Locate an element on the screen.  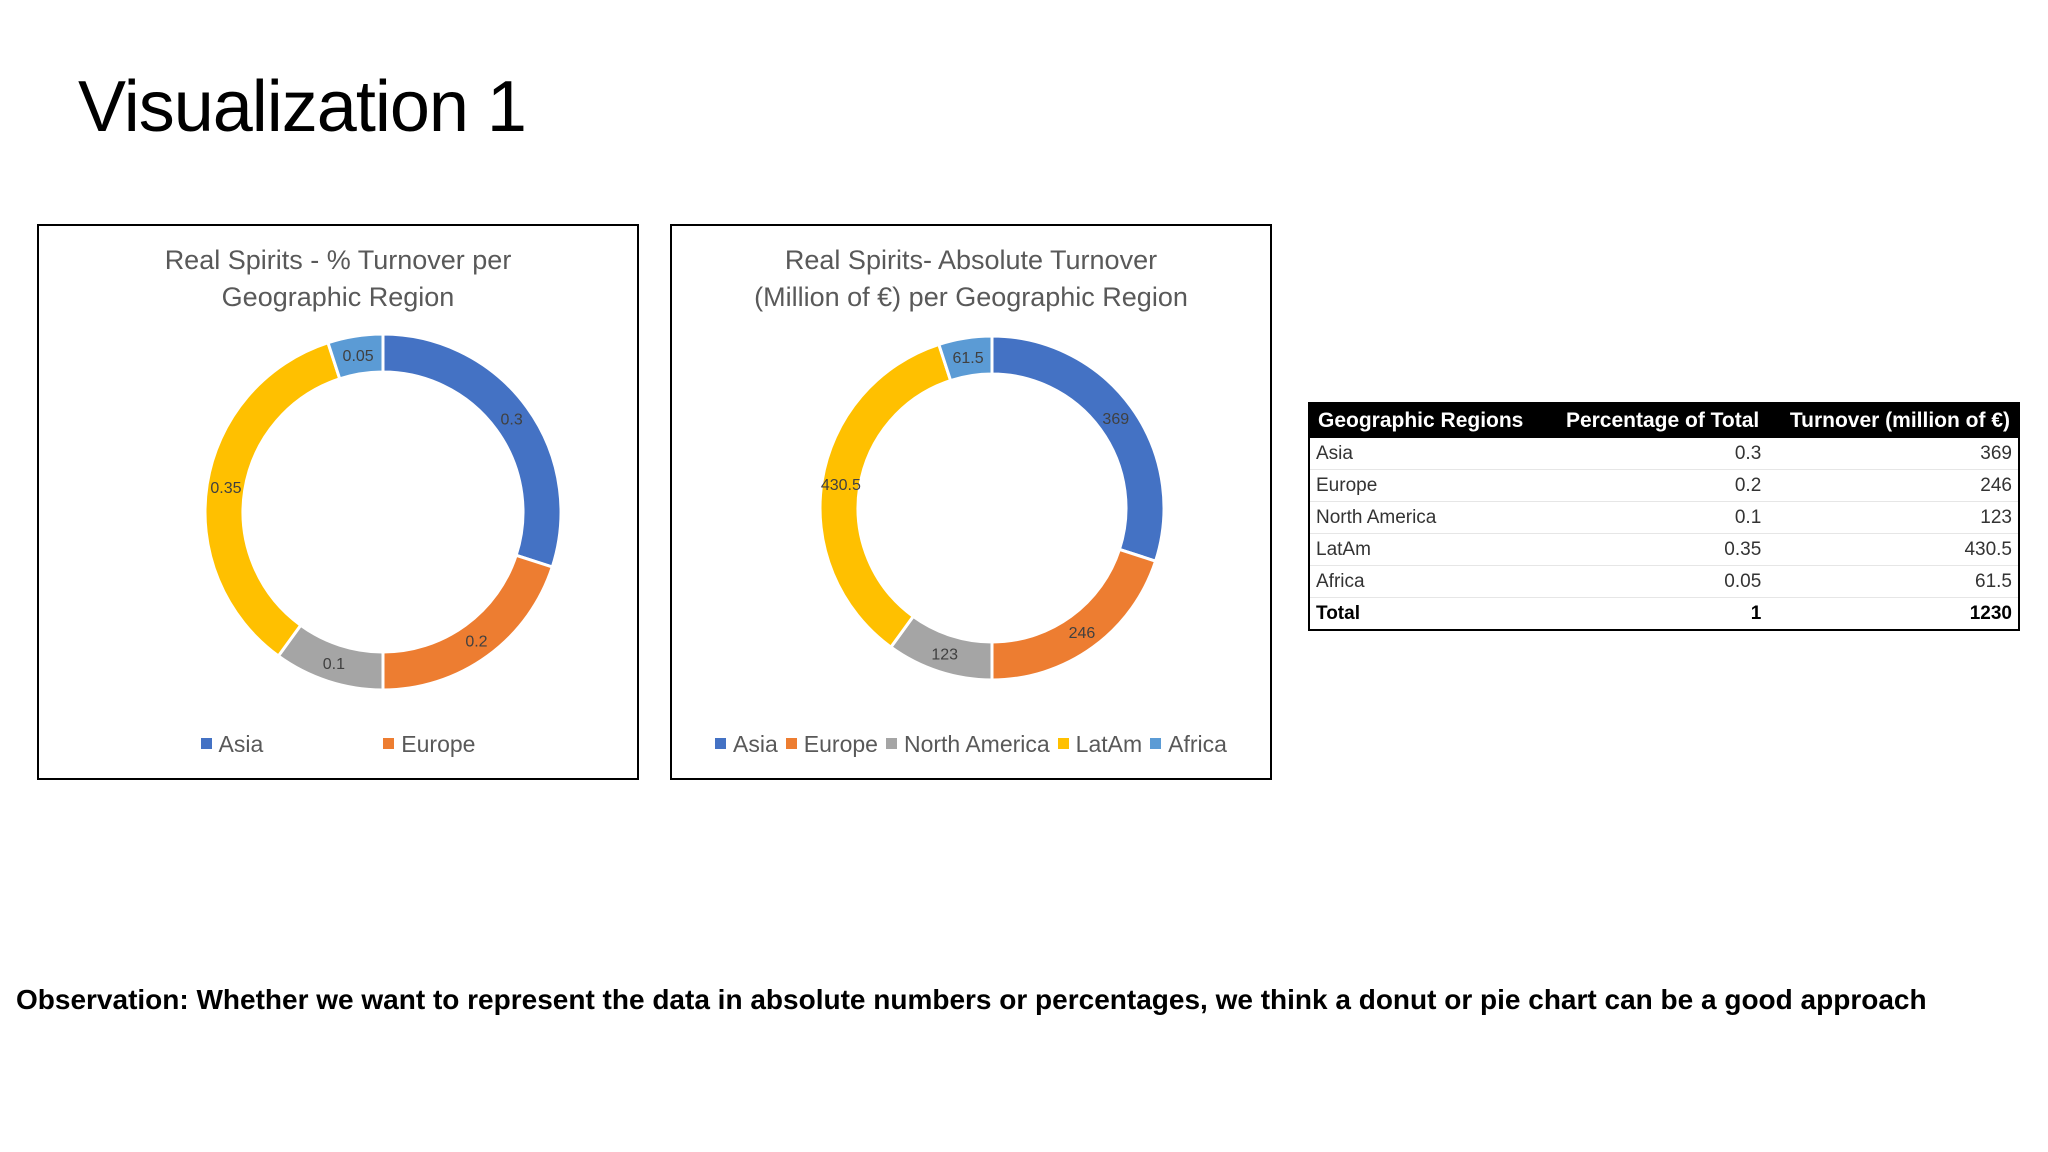
legend-item-latam: LatAm is located at coordinates (1100, 744).